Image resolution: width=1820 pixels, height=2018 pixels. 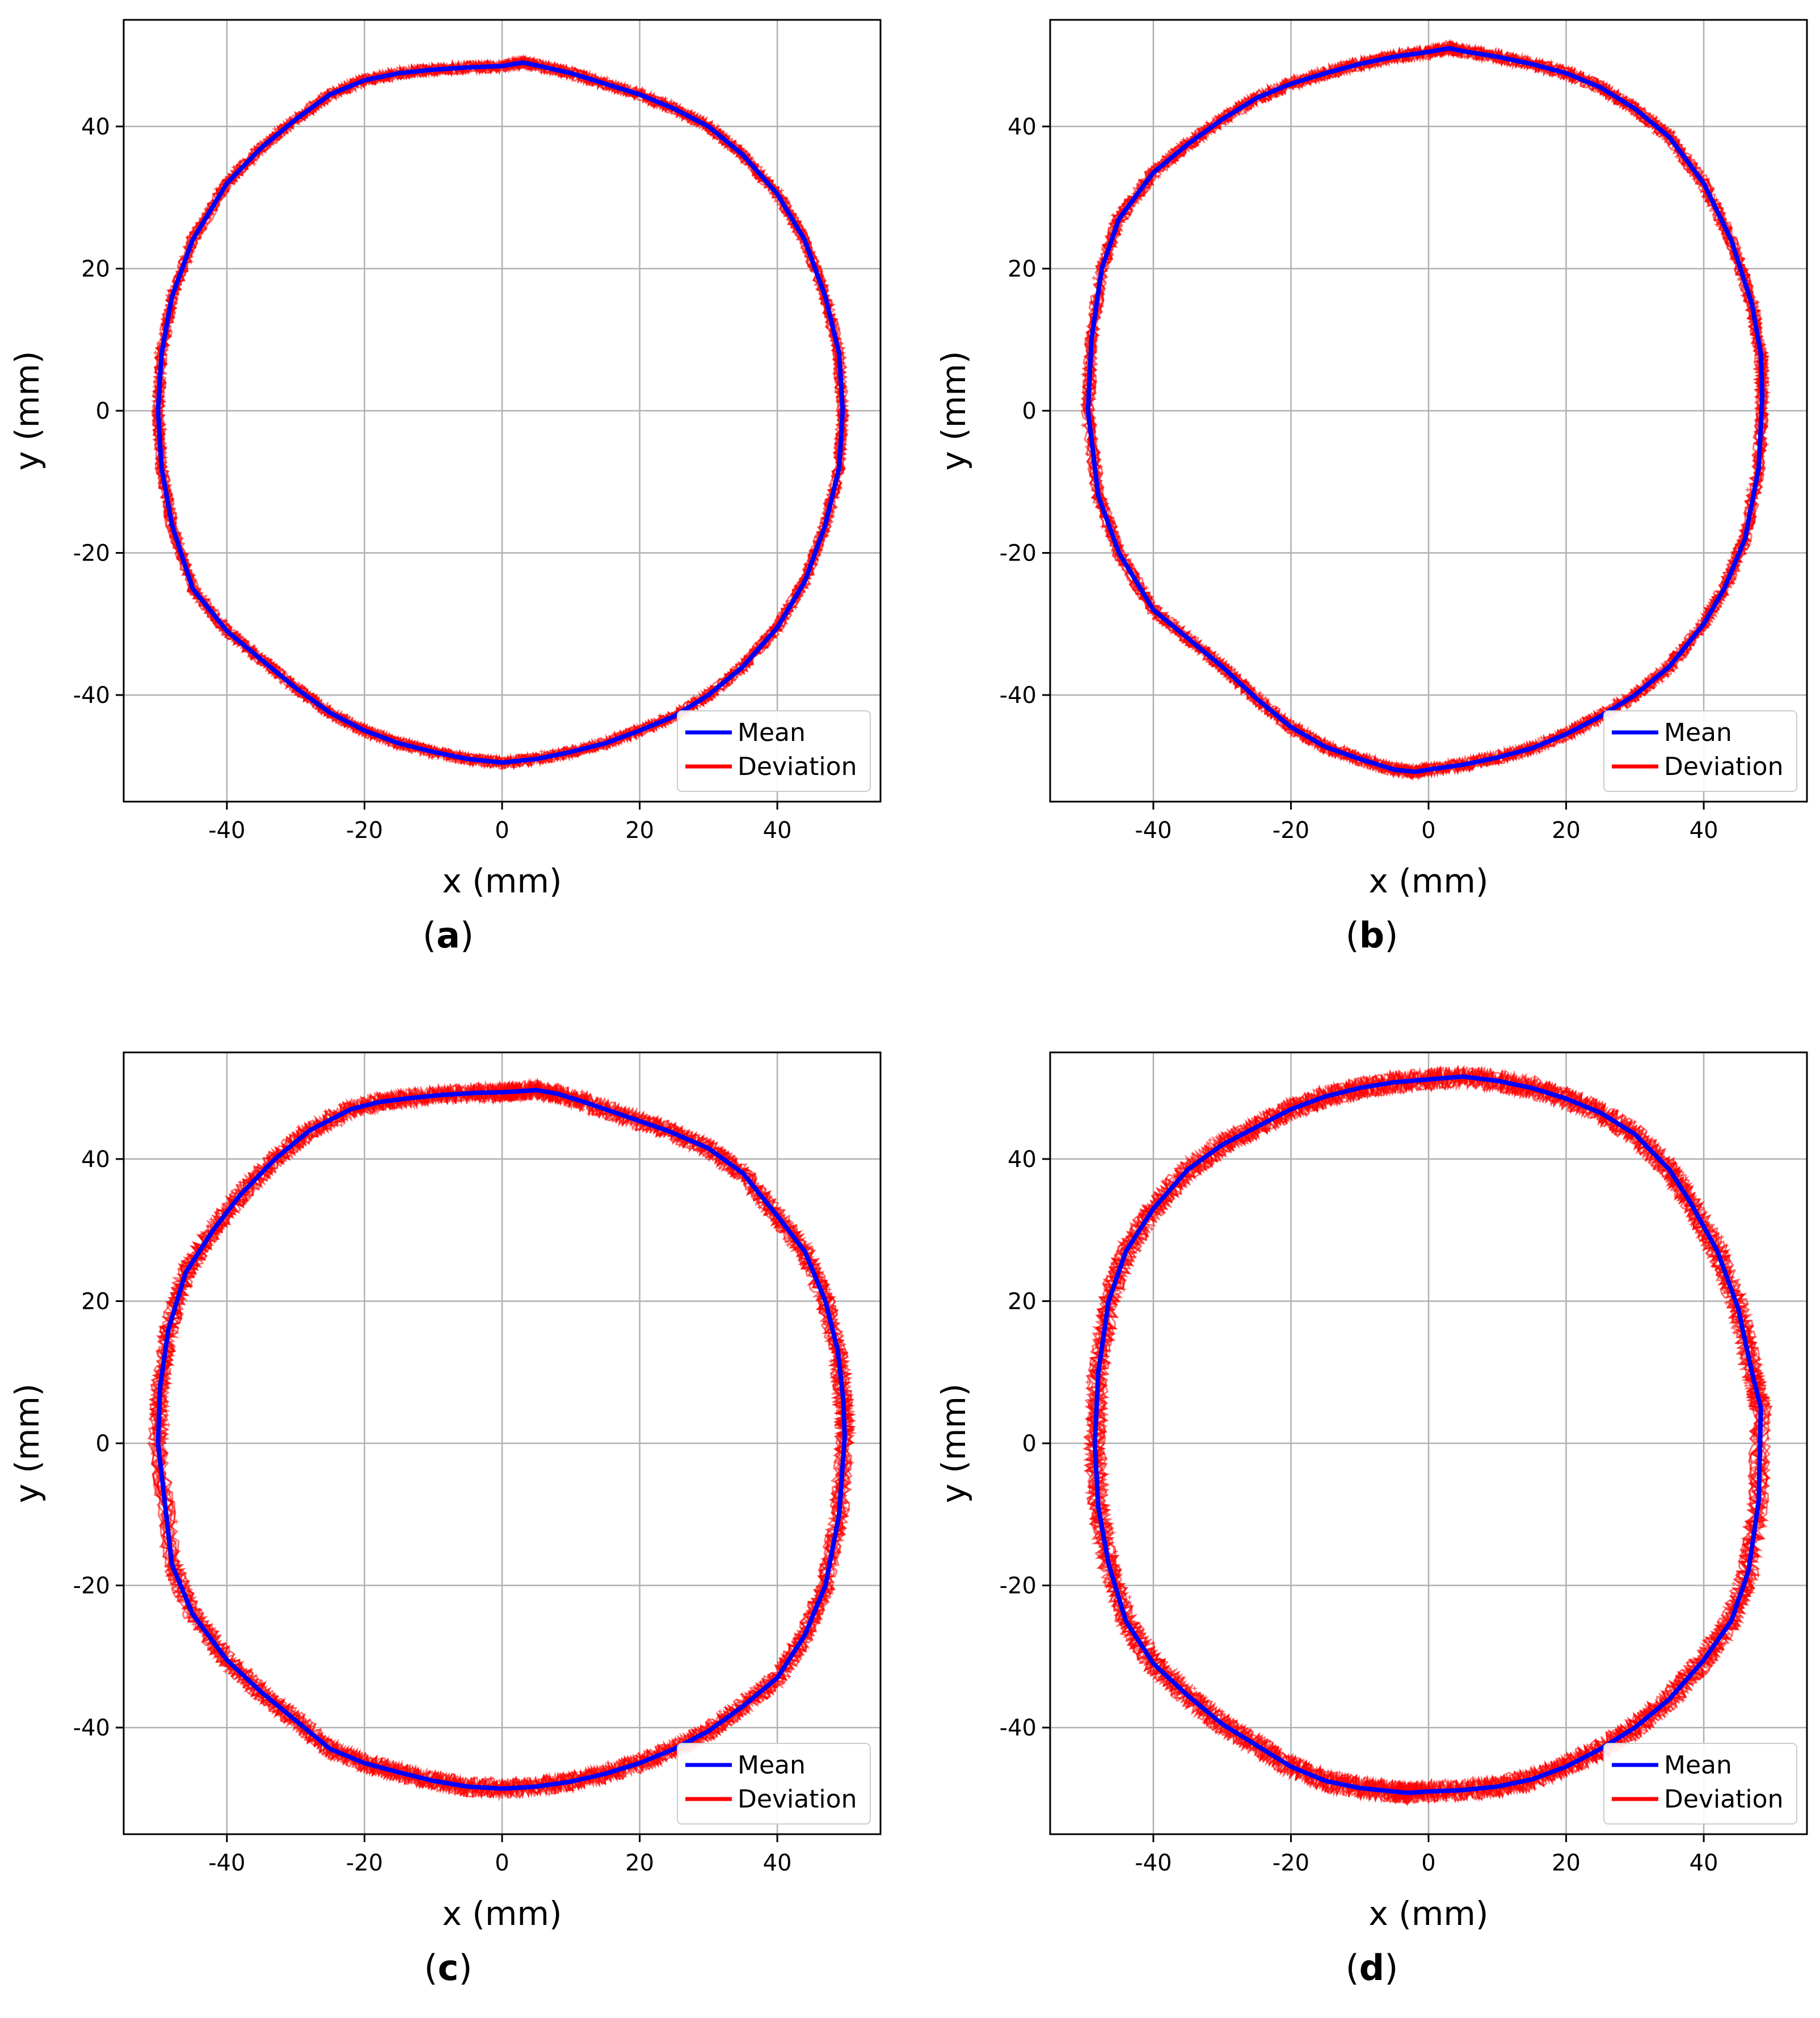 What do you see at coordinates (639, 1863) in the screenshot?
I see `x-tick-label: 20` at bounding box center [639, 1863].